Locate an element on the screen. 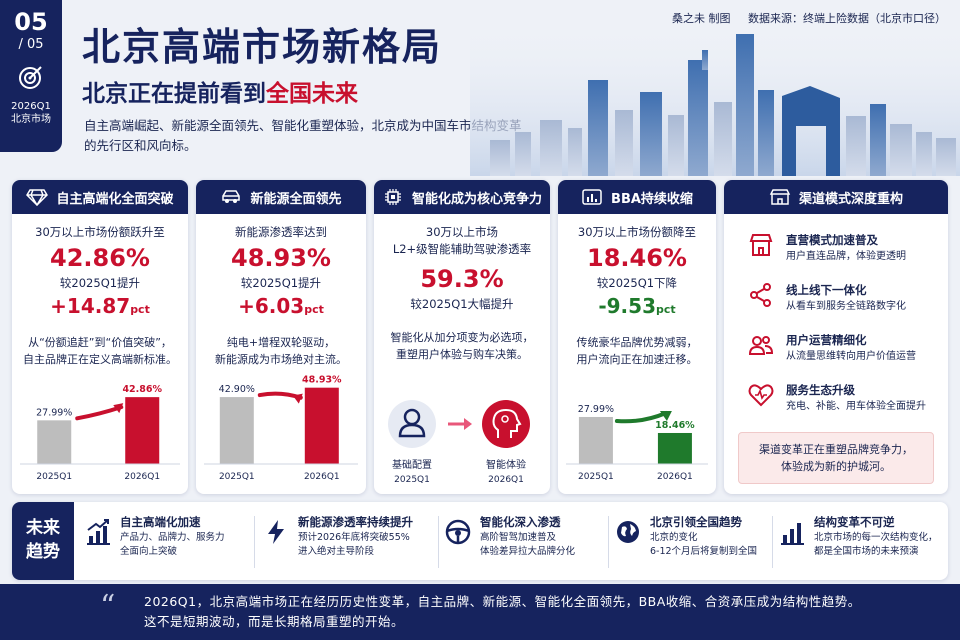 The width and height of the screenshot is (960, 640). channel-item-desc: 从看车到服务全链路数字化 is located at coordinates (846, 306).